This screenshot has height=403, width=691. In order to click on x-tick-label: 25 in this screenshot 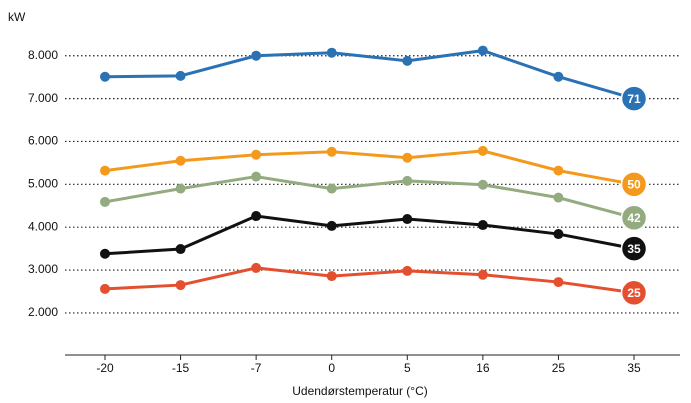, I will do `click(559, 368)`.